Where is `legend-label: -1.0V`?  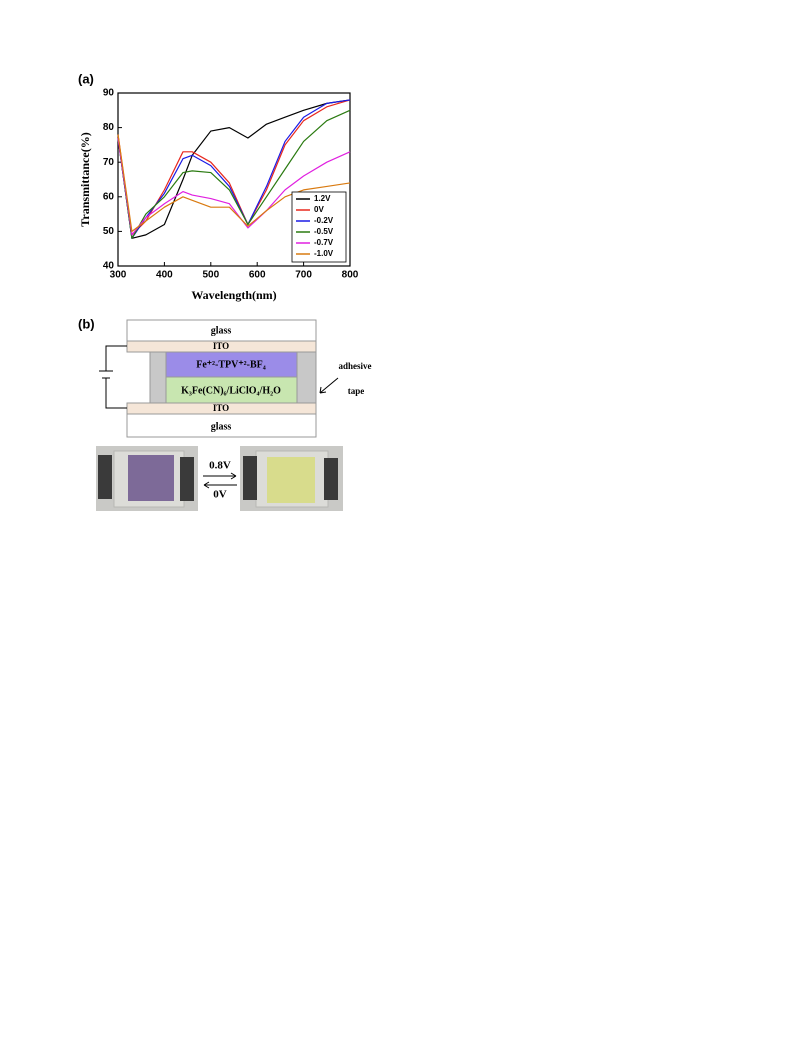
legend-label: -1.0V is located at coordinates (324, 253).